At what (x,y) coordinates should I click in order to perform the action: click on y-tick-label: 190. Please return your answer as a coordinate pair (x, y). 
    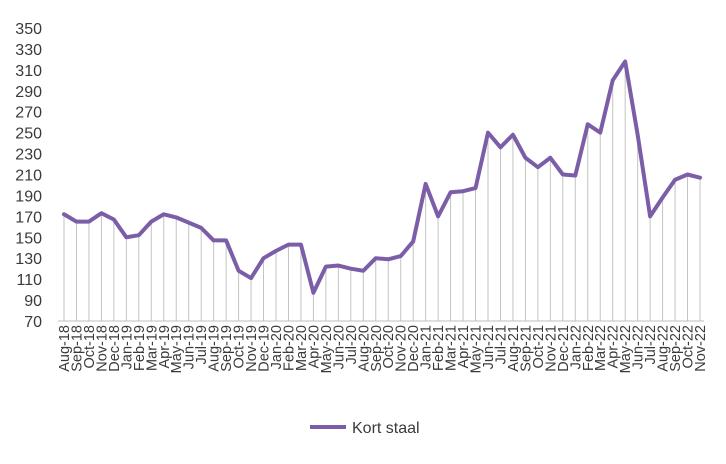
    Looking at the image, I should click on (28, 196).